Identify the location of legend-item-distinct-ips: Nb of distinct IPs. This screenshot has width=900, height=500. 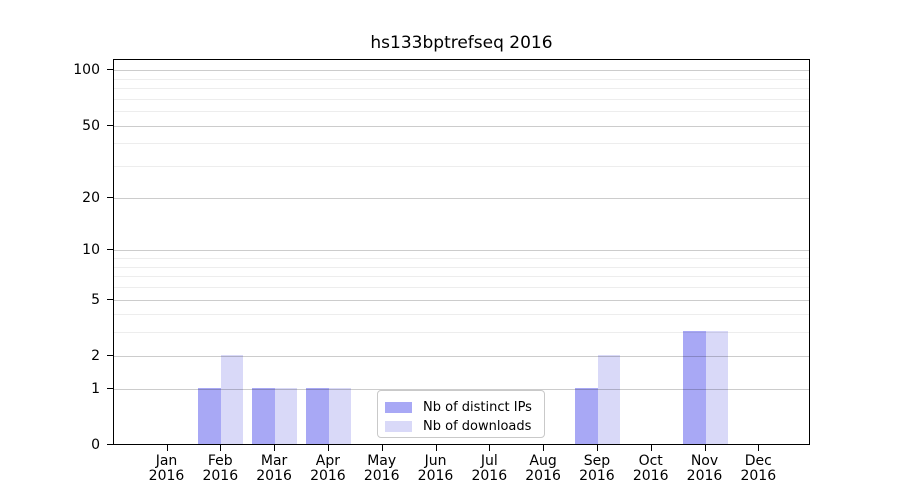
(461, 407).